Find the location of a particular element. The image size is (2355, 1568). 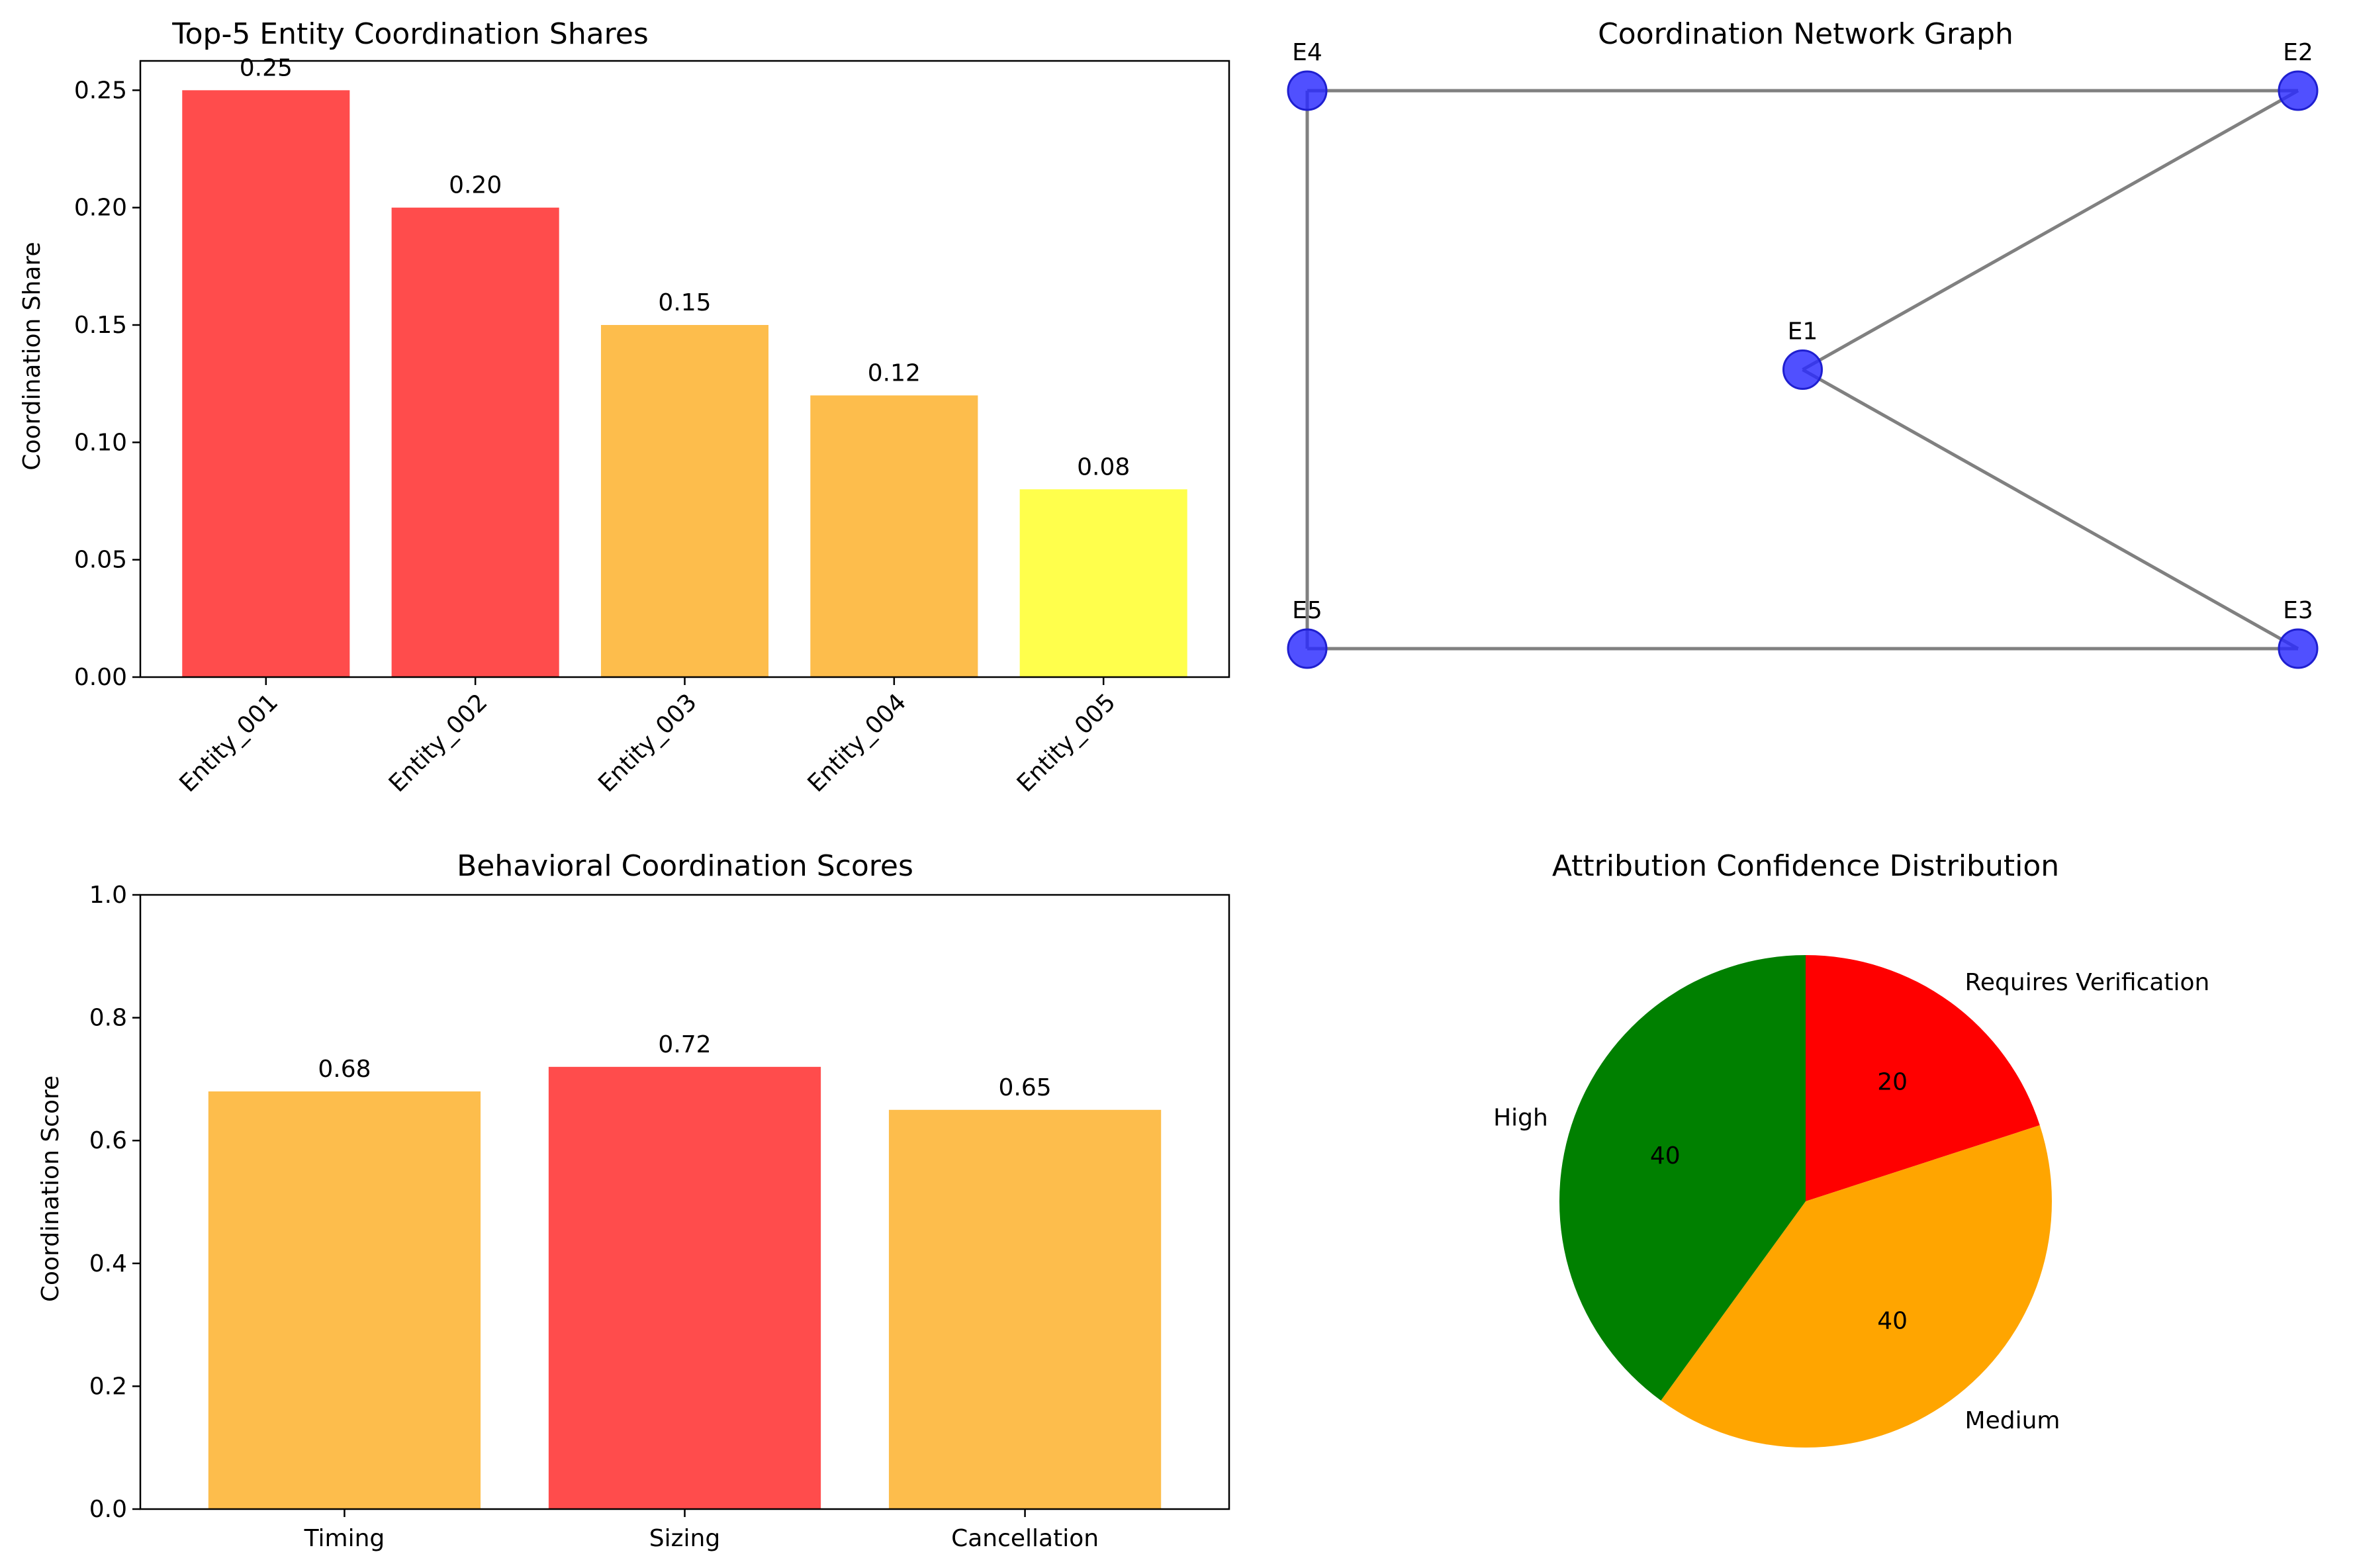

coordination-shares-title: Top-5 Entity Coordination Shares is located at coordinates (410, 34).